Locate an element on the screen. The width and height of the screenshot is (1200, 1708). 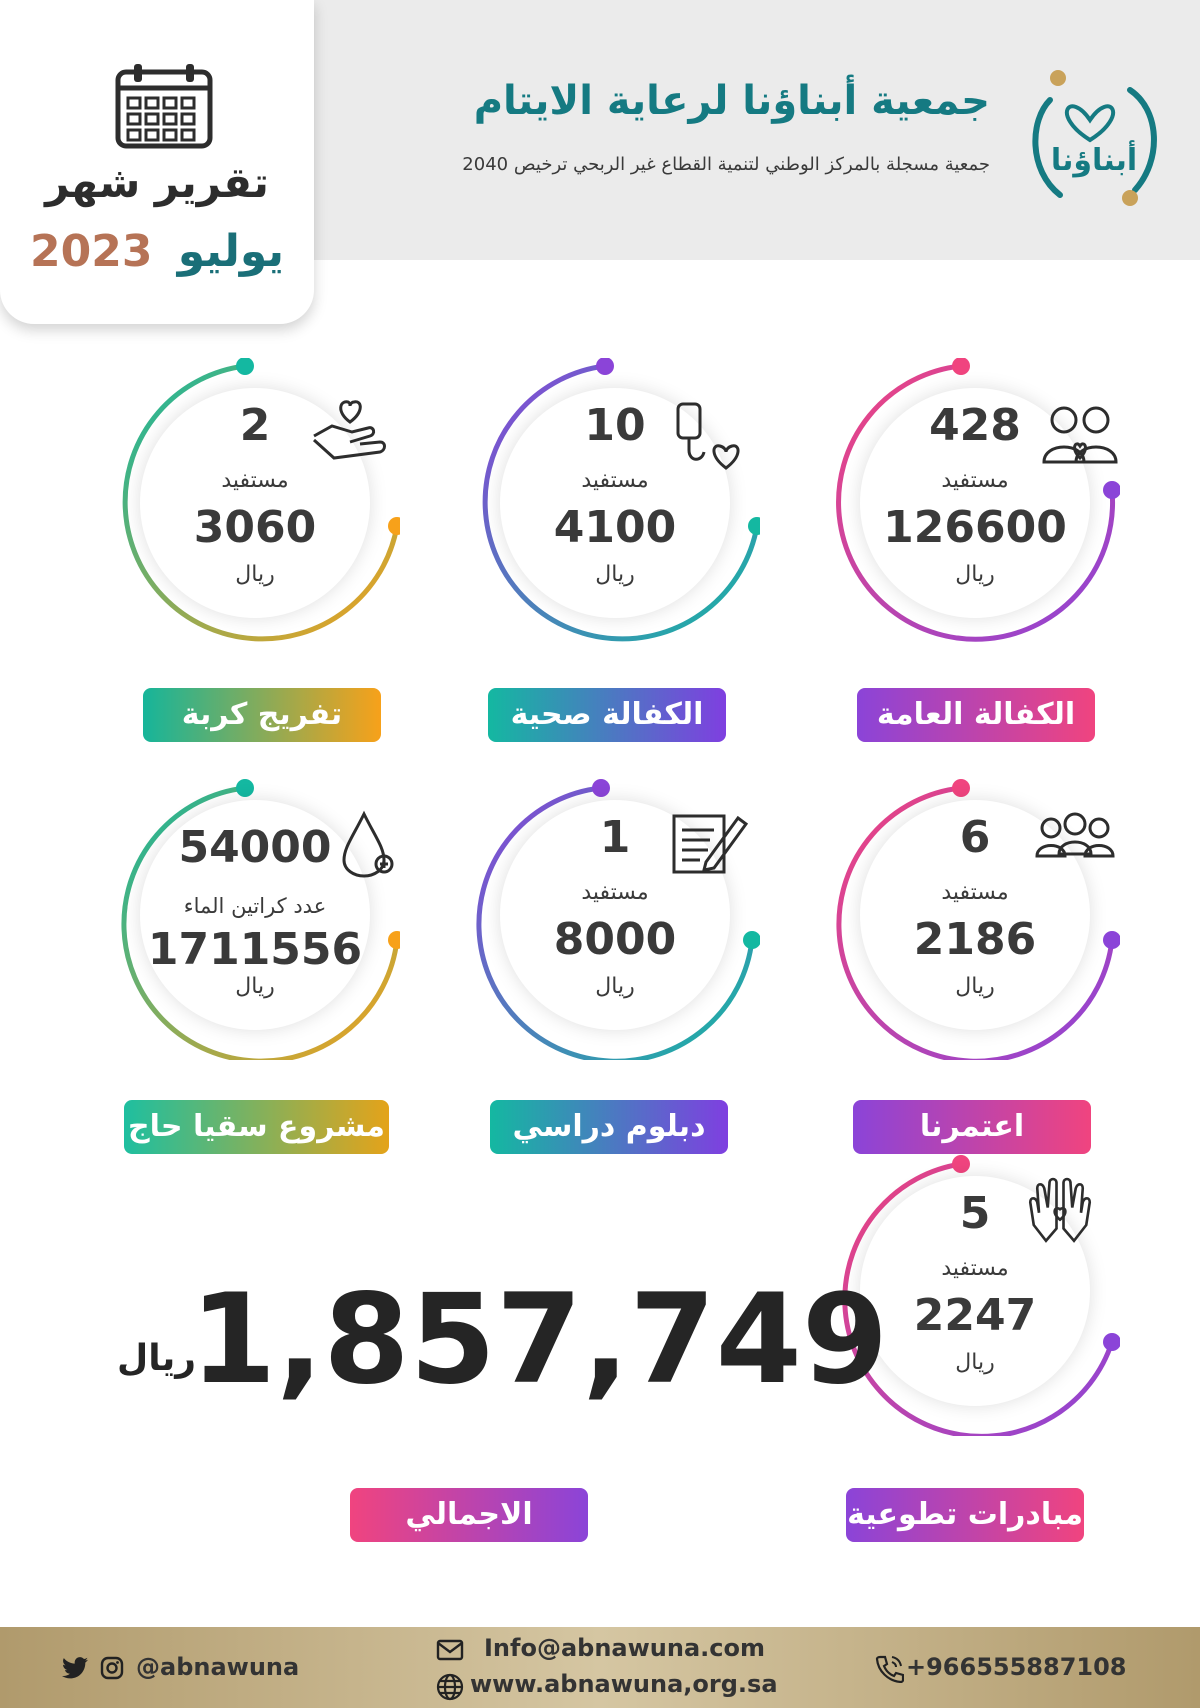
amount-value: 126600 is located at coordinates (975, 527).